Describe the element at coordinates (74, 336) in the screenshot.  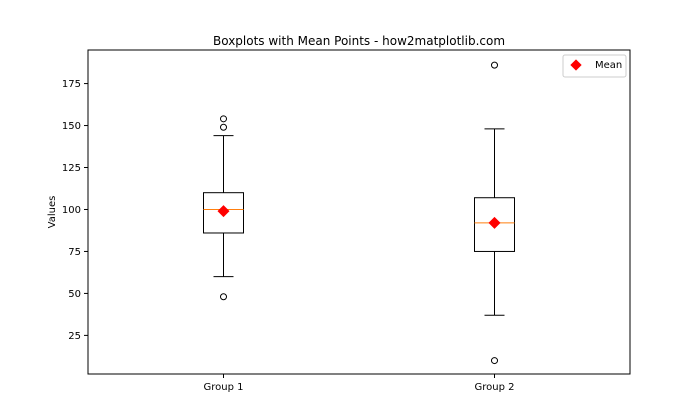
I see `y-tick-label: 25` at that location.